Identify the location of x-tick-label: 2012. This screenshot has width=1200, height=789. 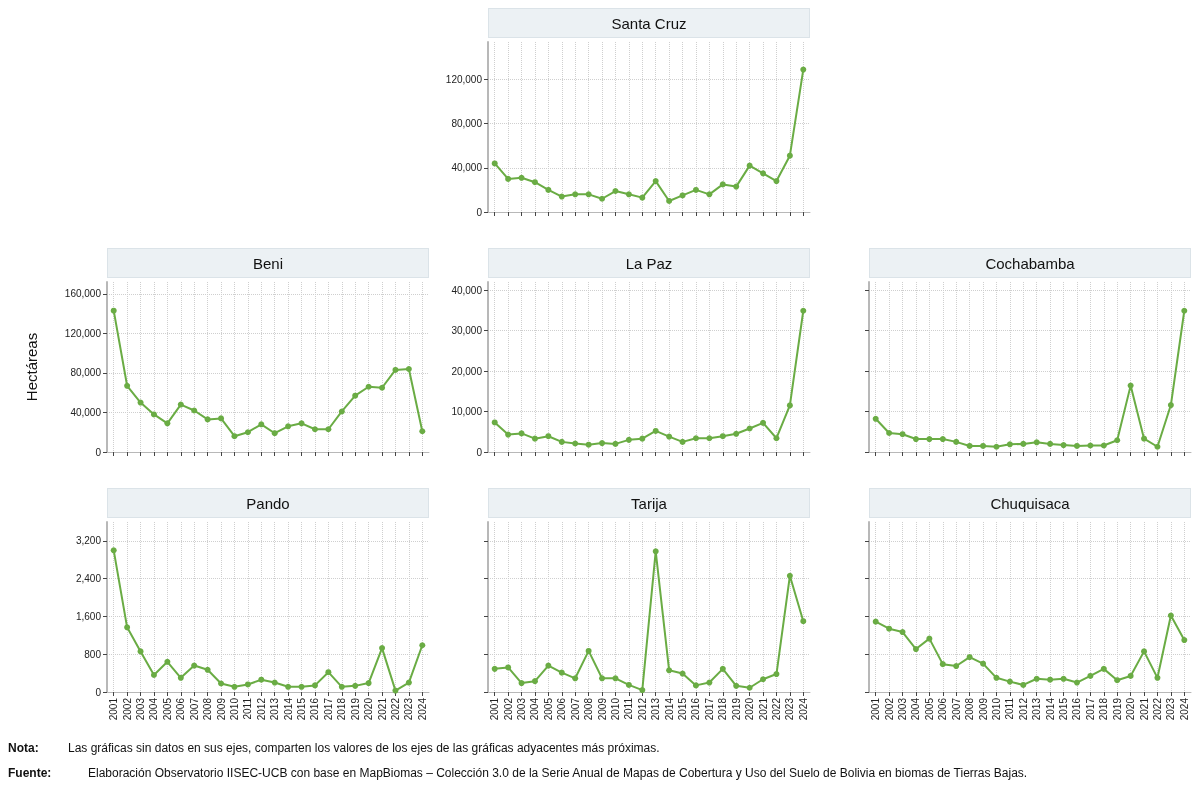
(261, 709).